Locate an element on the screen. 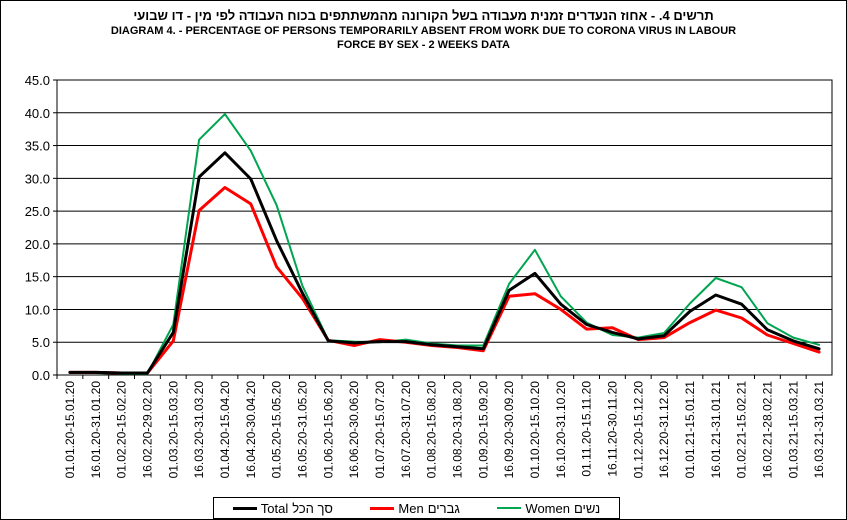 The width and height of the screenshot is (847, 520). legend-label-total-he: סך הכל is located at coordinates (312, 508).